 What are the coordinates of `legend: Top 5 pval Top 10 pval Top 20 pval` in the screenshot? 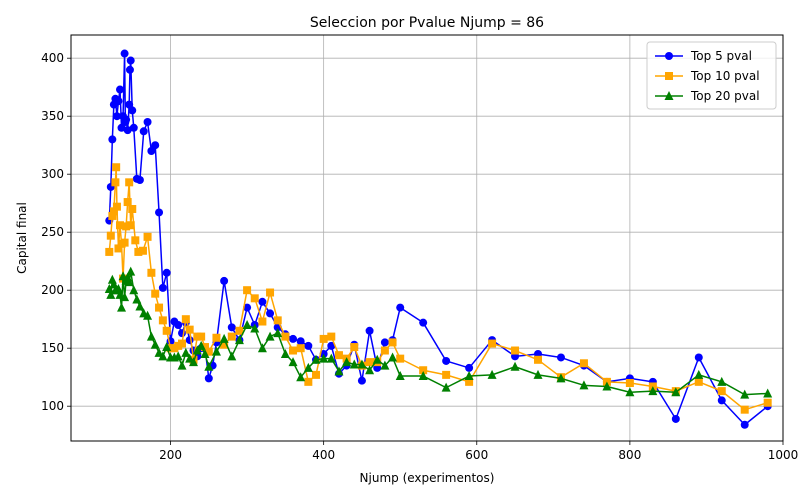 It's located at (711, 75).